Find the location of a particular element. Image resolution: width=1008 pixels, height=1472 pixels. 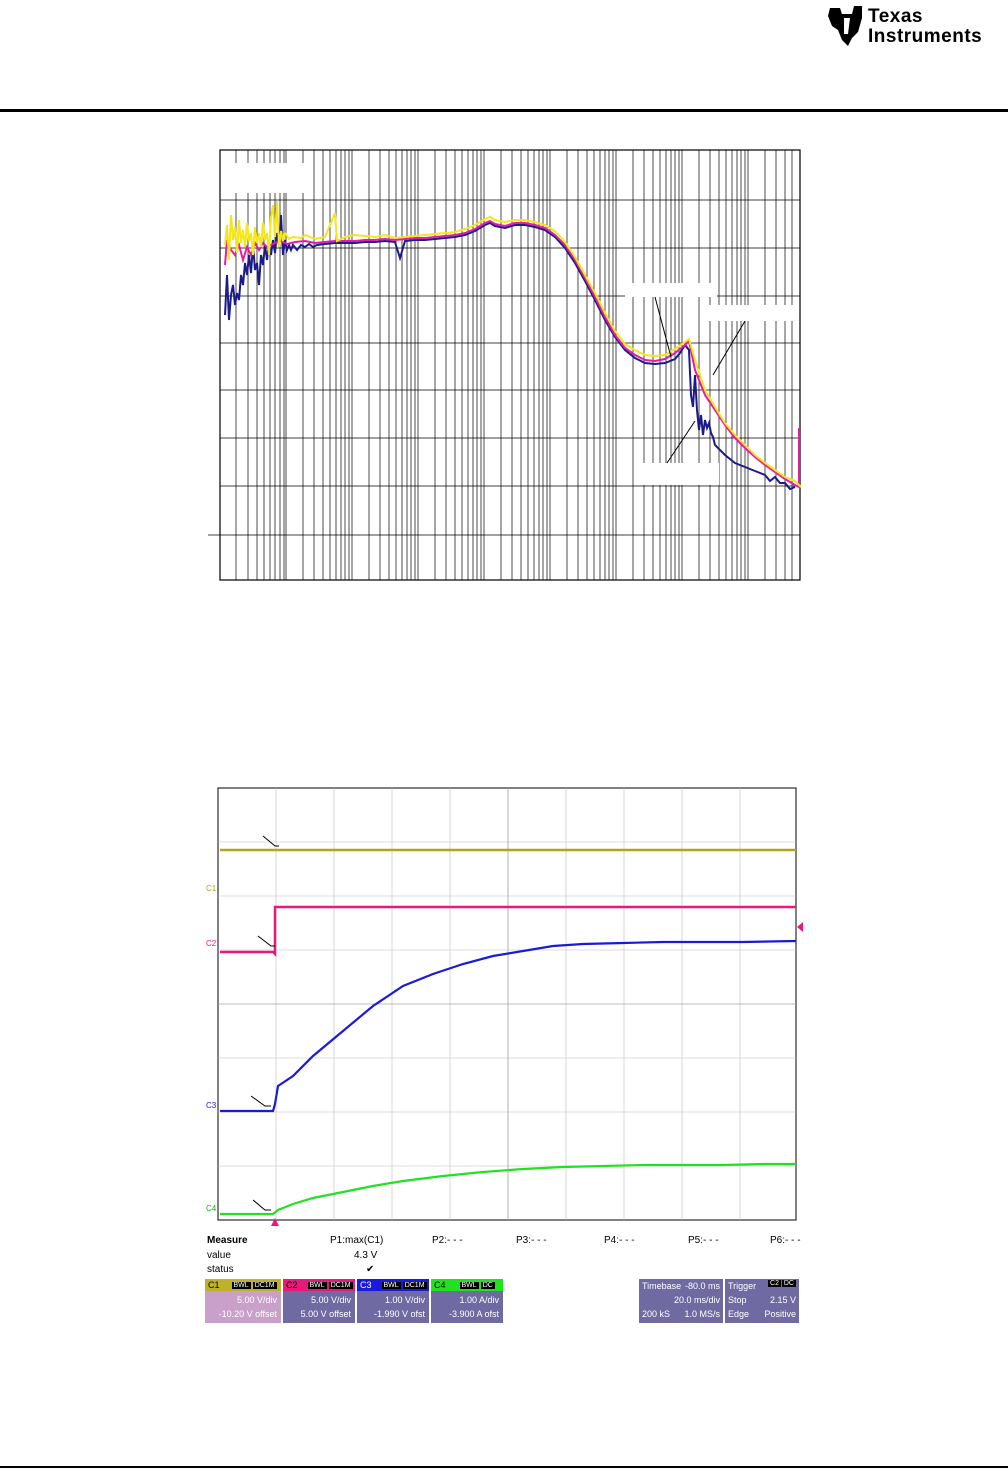

channel-box-c1-offset: -10.20 V offset is located at coordinates (247, 1314).